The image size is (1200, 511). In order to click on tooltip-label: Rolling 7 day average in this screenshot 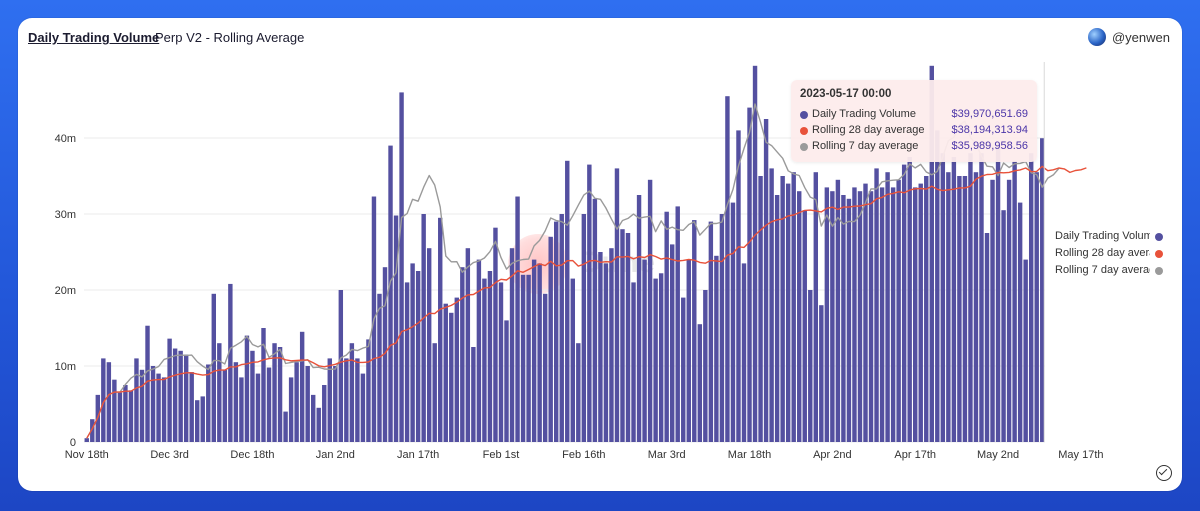, I will do `click(865, 146)`.